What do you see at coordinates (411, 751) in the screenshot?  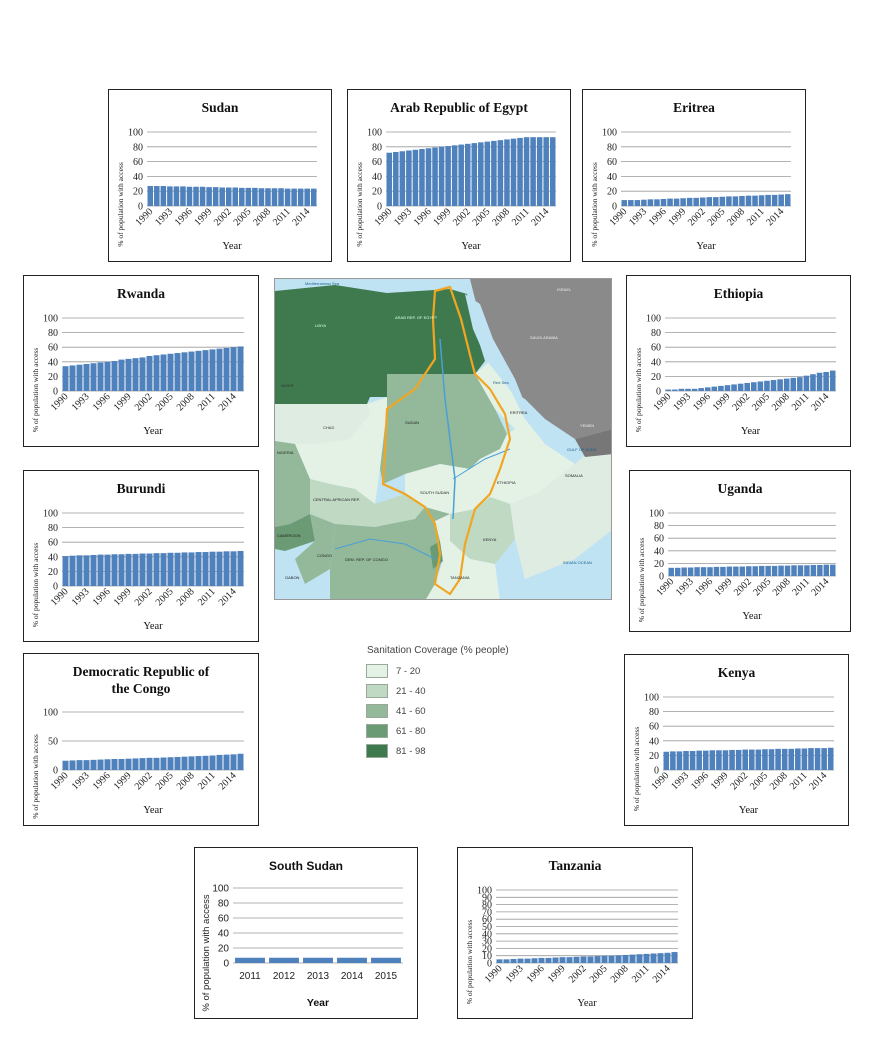 I see `legend-label: 81 - 98` at bounding box center [411, 751].